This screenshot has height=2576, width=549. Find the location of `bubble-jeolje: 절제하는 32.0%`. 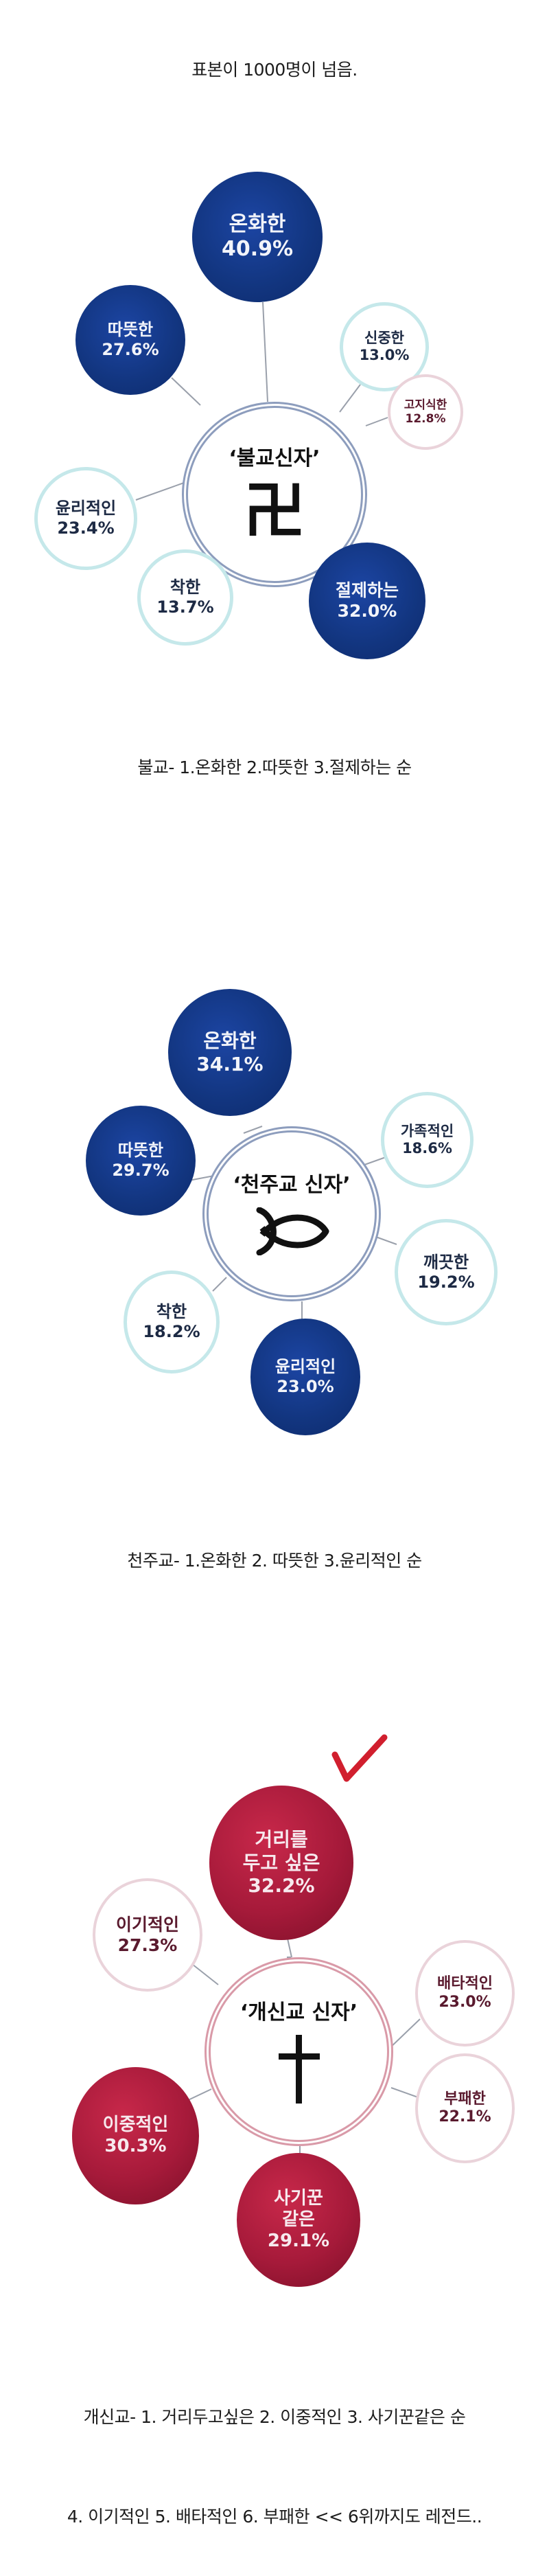

bubble-jeolje: 절제하는 32.0% is located at coordinates (367, 601).